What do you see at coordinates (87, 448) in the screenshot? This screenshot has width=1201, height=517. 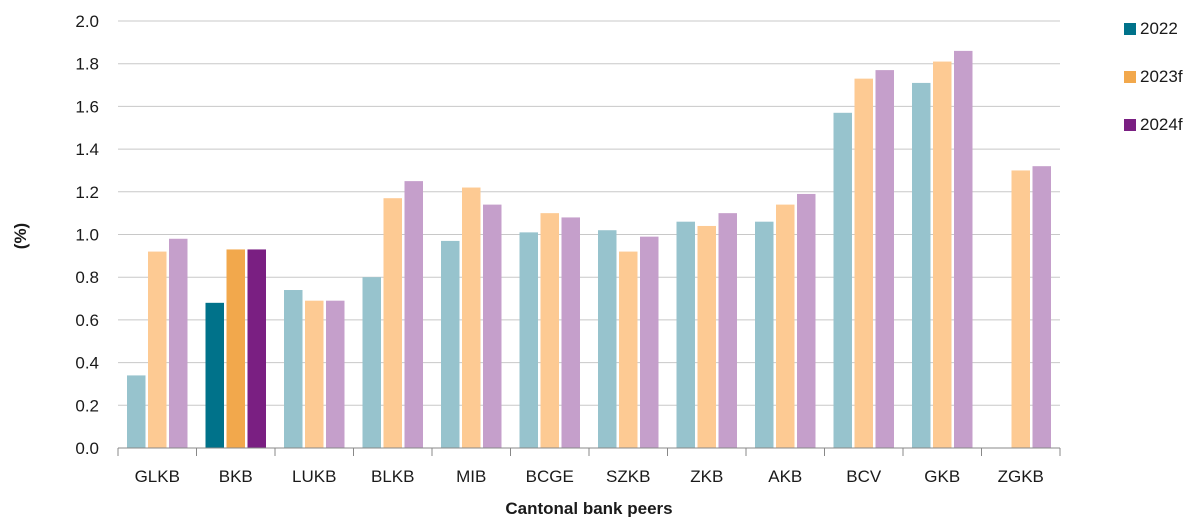 I see `y-tick-label: 0.0` at bounding box center [87, 448].